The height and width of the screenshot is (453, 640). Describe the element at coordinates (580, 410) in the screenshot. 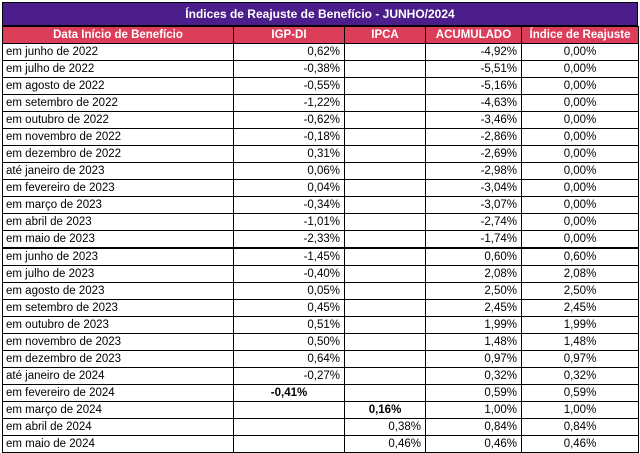

I see `cell-indice-reajuste: 1,00%` at that location.